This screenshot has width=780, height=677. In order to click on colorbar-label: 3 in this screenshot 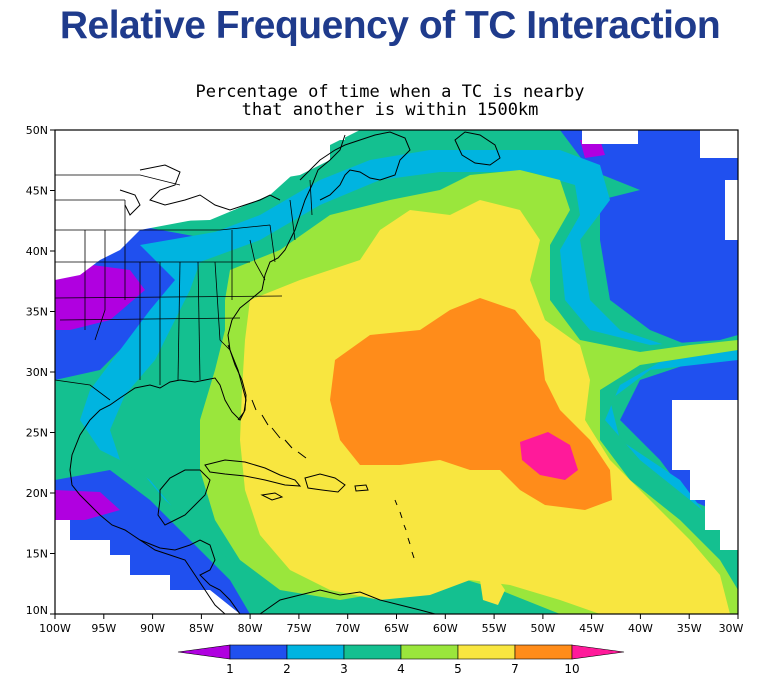, I will do `click(344, 669)`.